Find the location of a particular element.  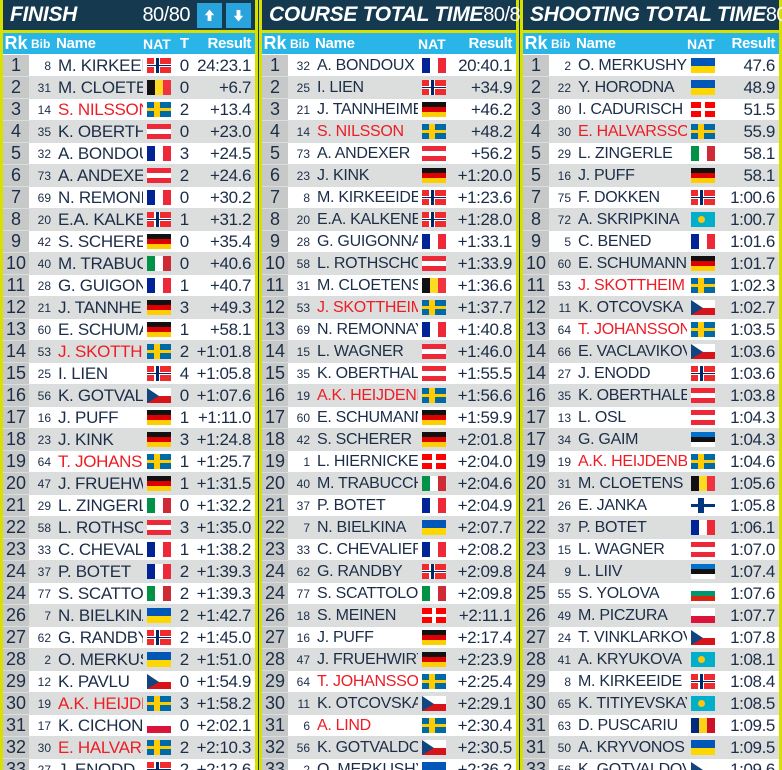

table-row: 28 2 O. MERKUSHYNA 2 +1:51.0 is located at coordinates (129, 660).